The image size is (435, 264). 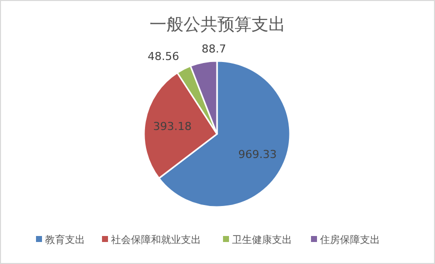 What do you see at coordinates (350, 240) in the screenshot?
I see `legend-label: 住房保障支出` at bounding box center [350, 240].